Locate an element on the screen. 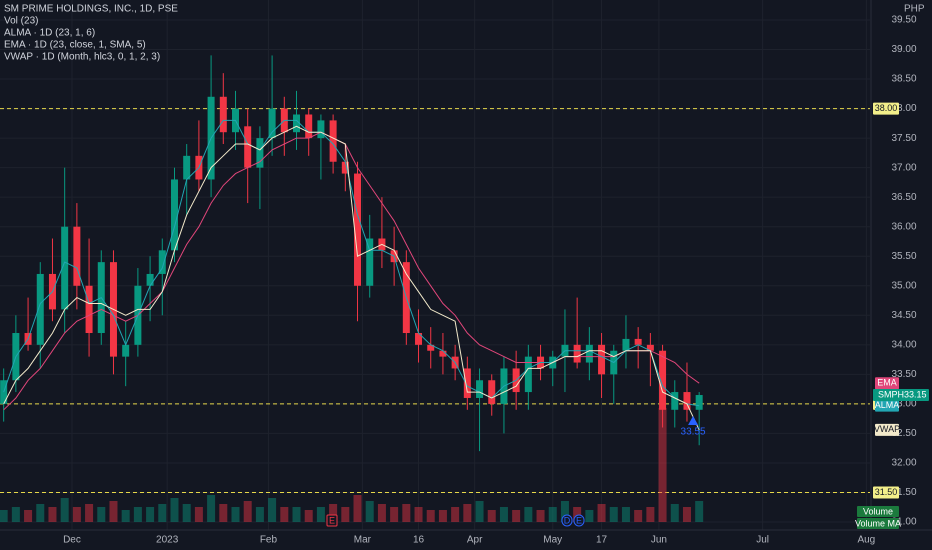  x-tick-label: 2023 is located at coordinates (167, 540).